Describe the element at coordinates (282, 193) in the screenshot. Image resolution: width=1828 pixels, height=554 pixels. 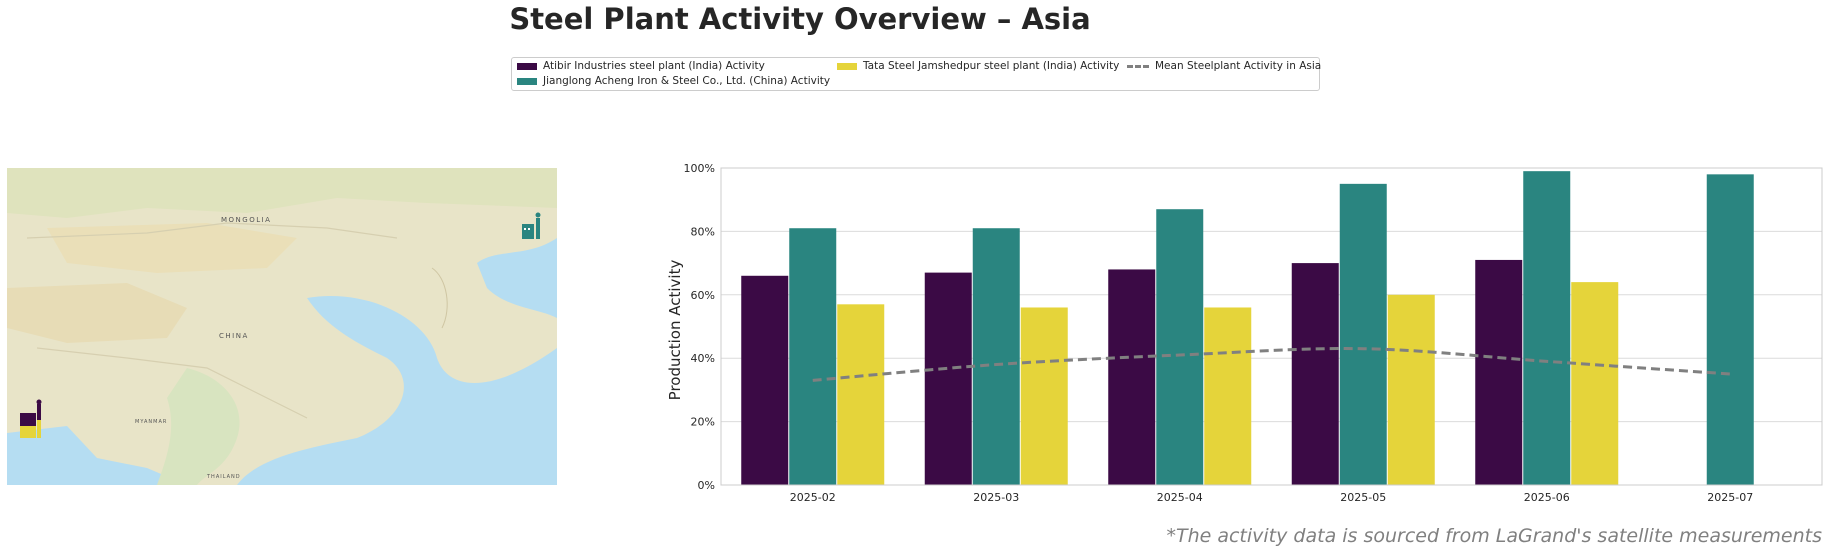
I see `map-steppe` at that location.